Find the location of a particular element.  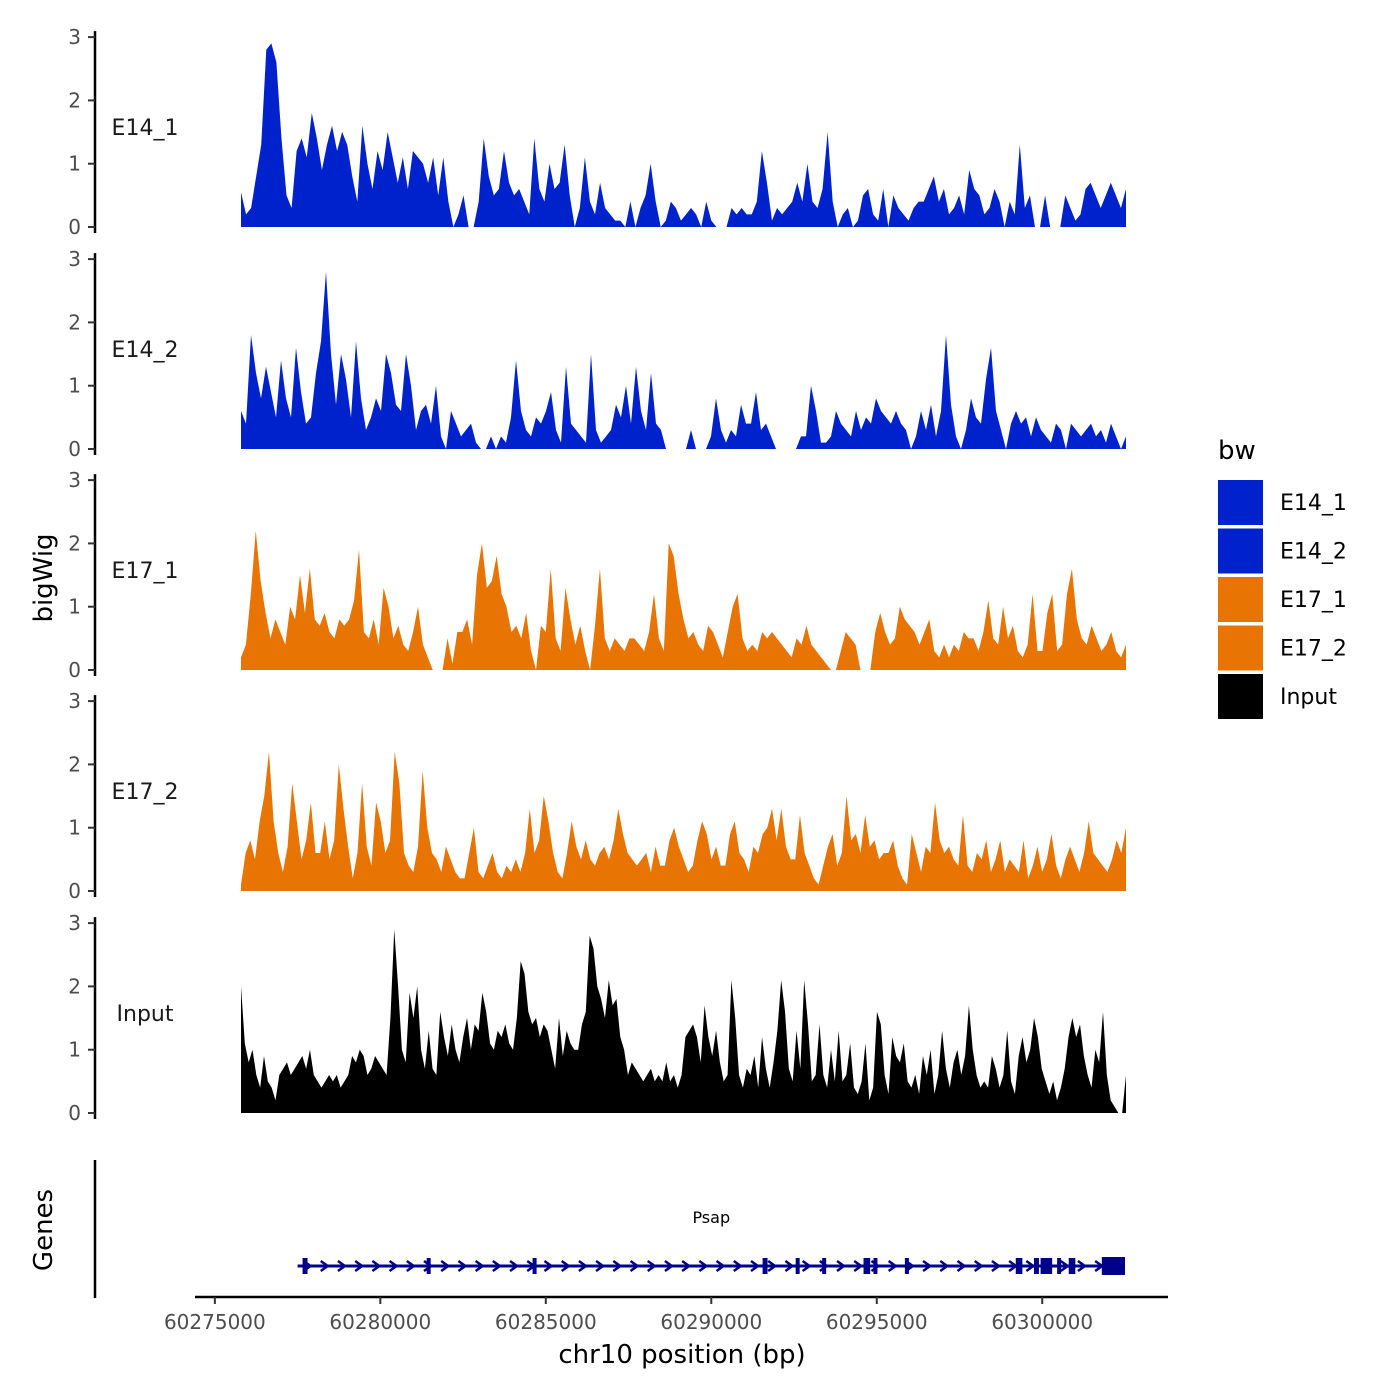

genes-axis-title: Genes is located at coordinates (44, 1230).